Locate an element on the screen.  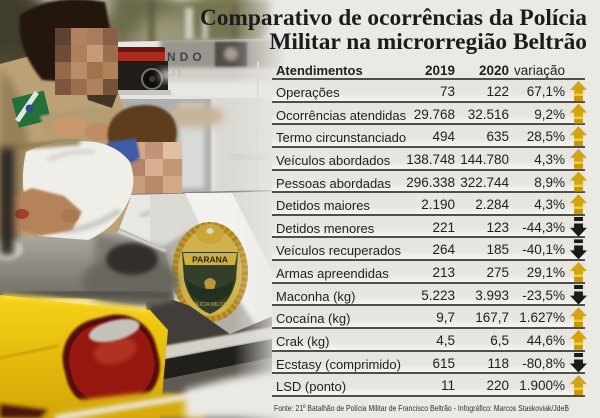
svg-text: NDO is located at coordinates (186, 57).